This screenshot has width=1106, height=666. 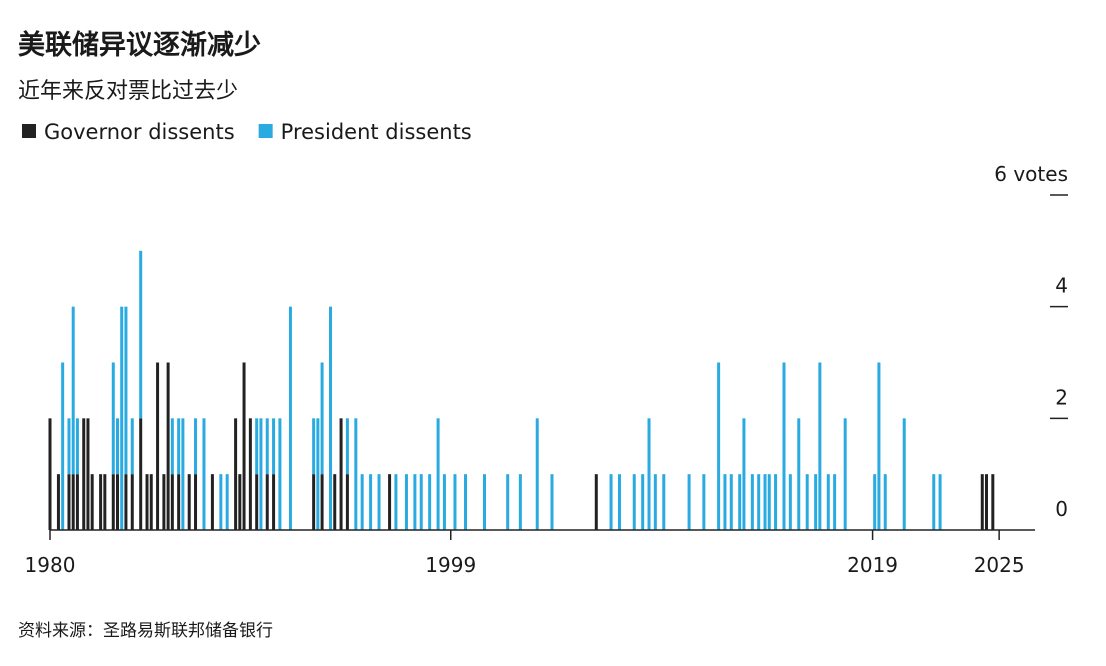 I want to click on y-tick-label: 2, so click(x=1061, y=397).